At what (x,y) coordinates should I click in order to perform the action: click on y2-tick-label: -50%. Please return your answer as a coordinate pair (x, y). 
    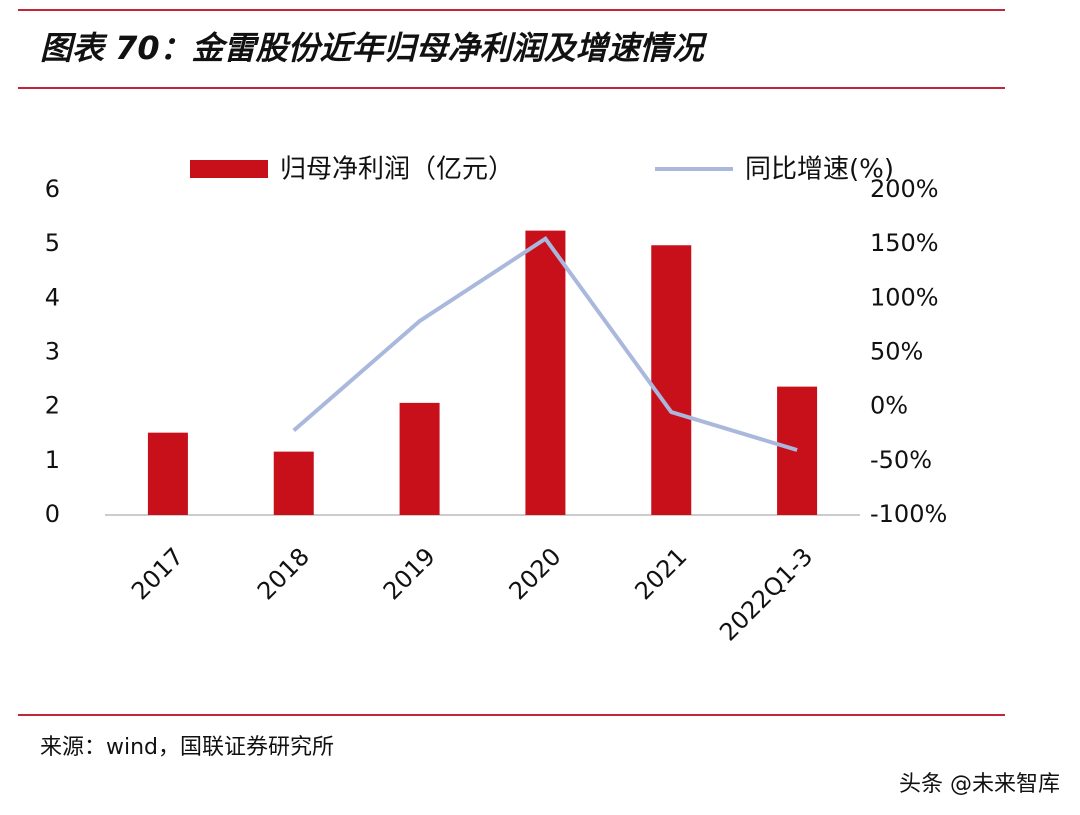
    Looking at the image, I should click on (901, 460).